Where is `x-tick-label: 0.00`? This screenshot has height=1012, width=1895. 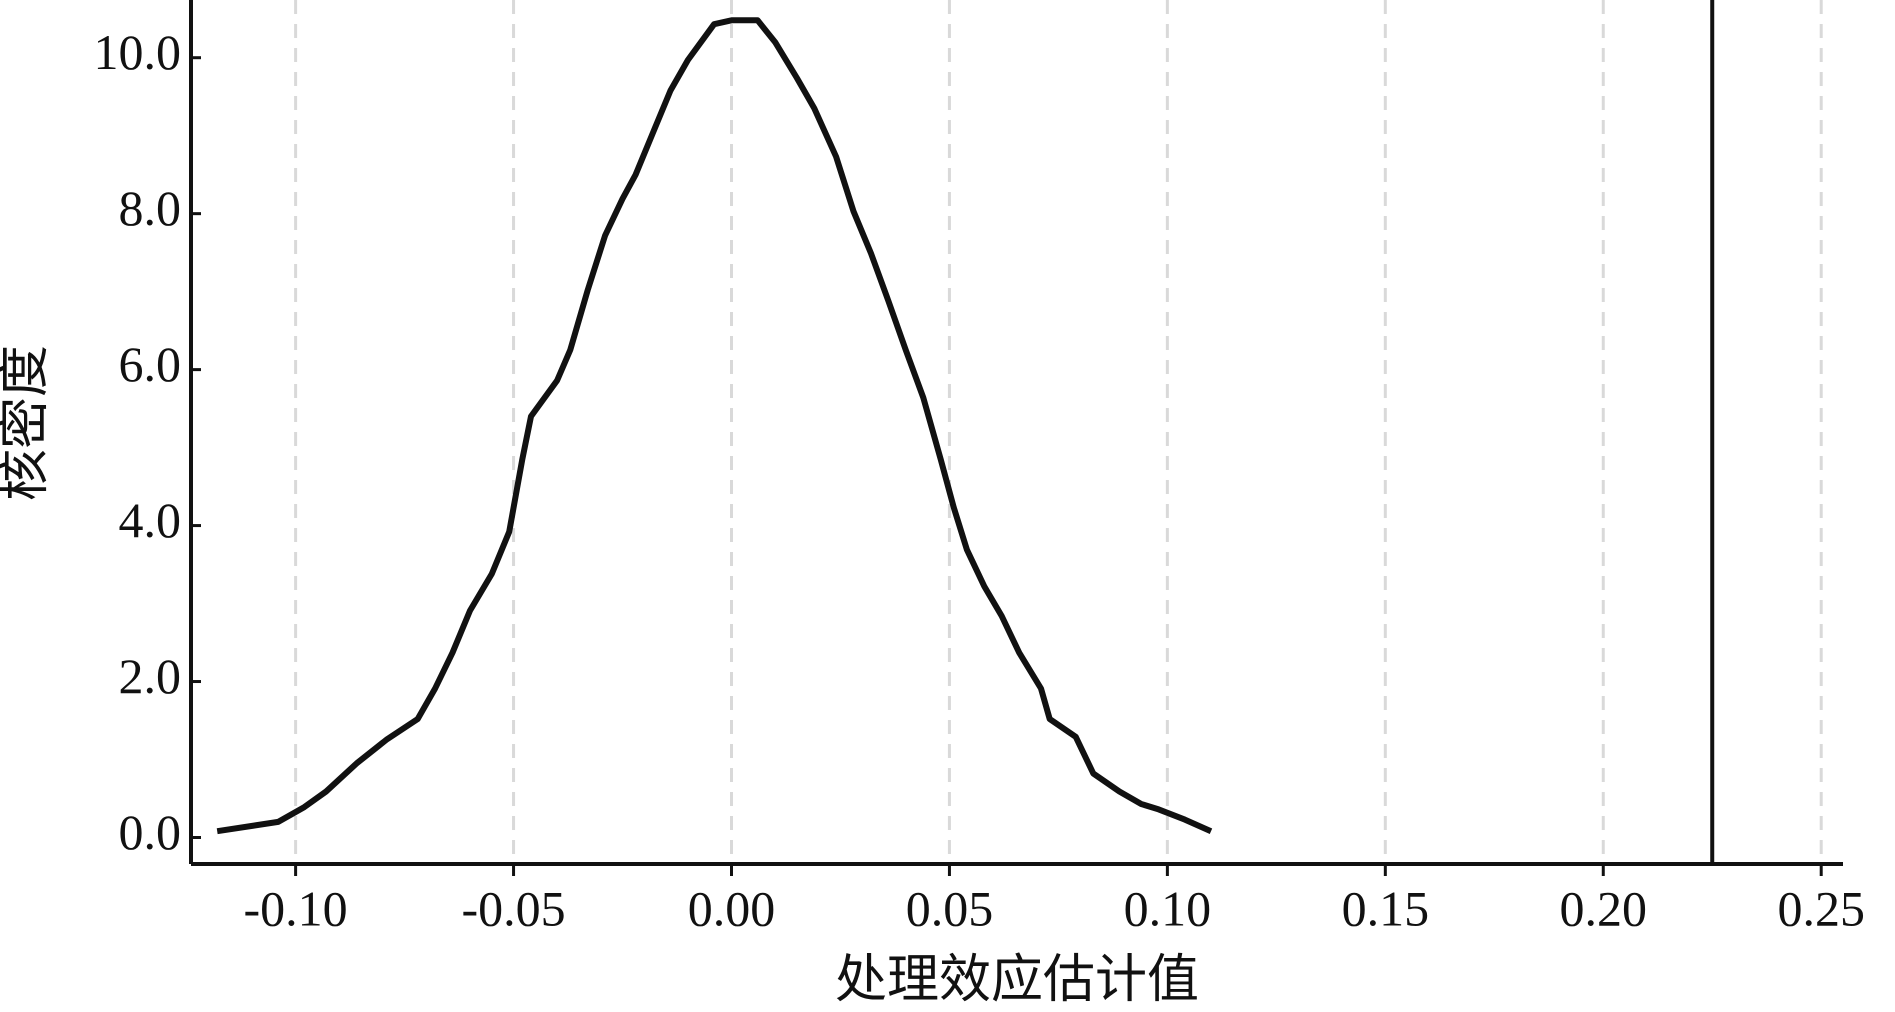 x-tick-label: 0.00 is located at coordinates (732, 908).